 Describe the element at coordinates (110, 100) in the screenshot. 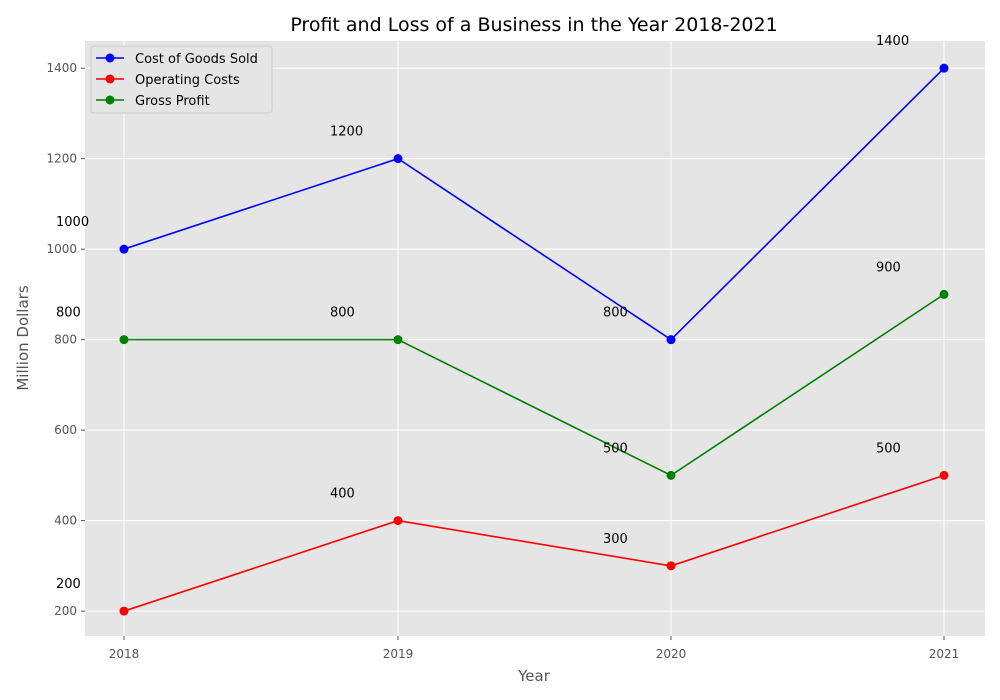

I see `legend-marker-gross-profit` at that location.